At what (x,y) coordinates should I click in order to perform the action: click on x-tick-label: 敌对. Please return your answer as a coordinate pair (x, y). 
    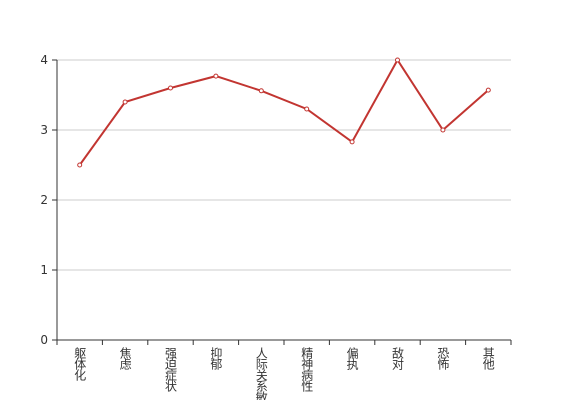
    Looking at the image, I should click on (398, 358).